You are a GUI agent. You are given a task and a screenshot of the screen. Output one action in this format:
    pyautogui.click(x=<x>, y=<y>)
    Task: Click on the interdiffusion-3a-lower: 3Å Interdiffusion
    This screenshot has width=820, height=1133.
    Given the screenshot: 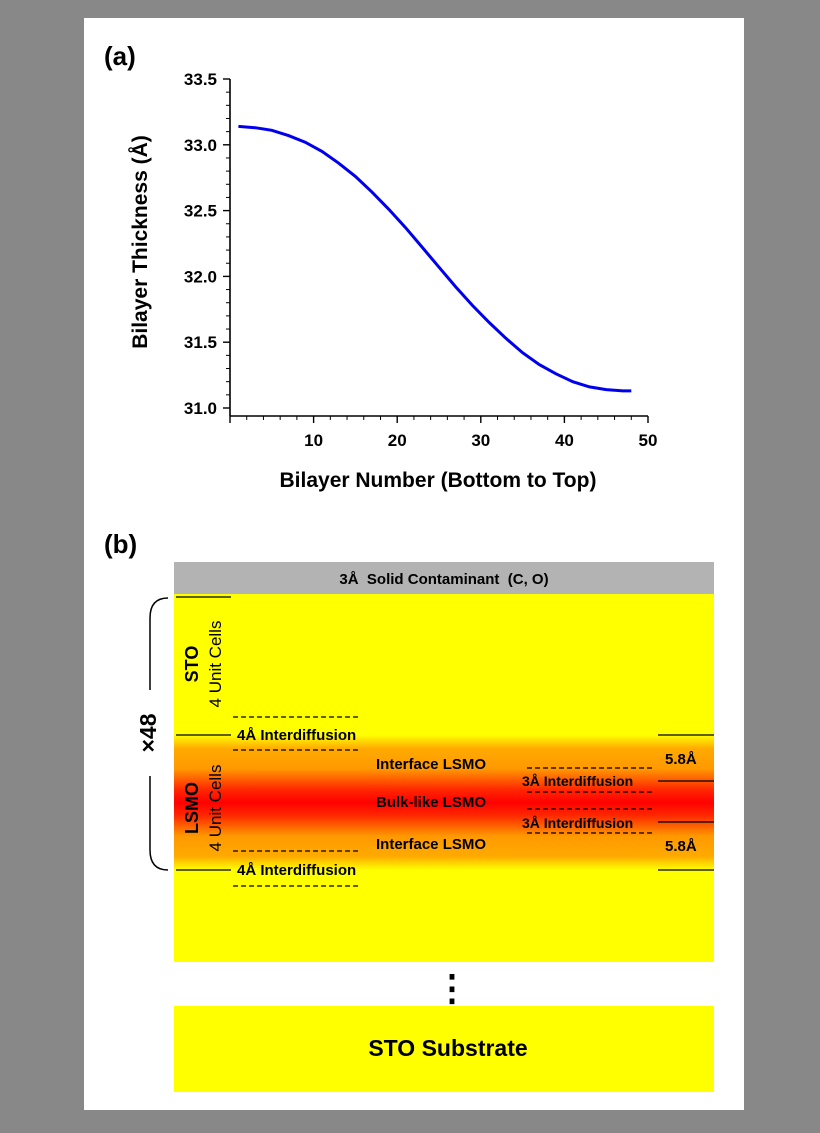 What is the action you would take?
    pyautogui.click(x=577, y=823)
    